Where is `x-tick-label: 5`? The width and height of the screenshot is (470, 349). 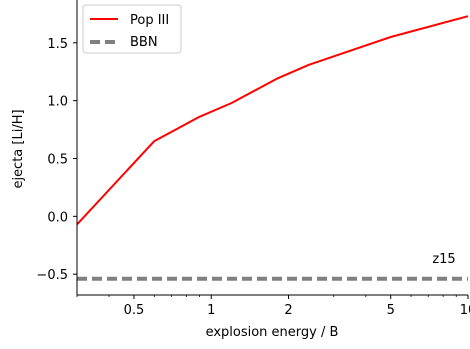
x-tick-label: 5 is located at coordinates (391, 310).